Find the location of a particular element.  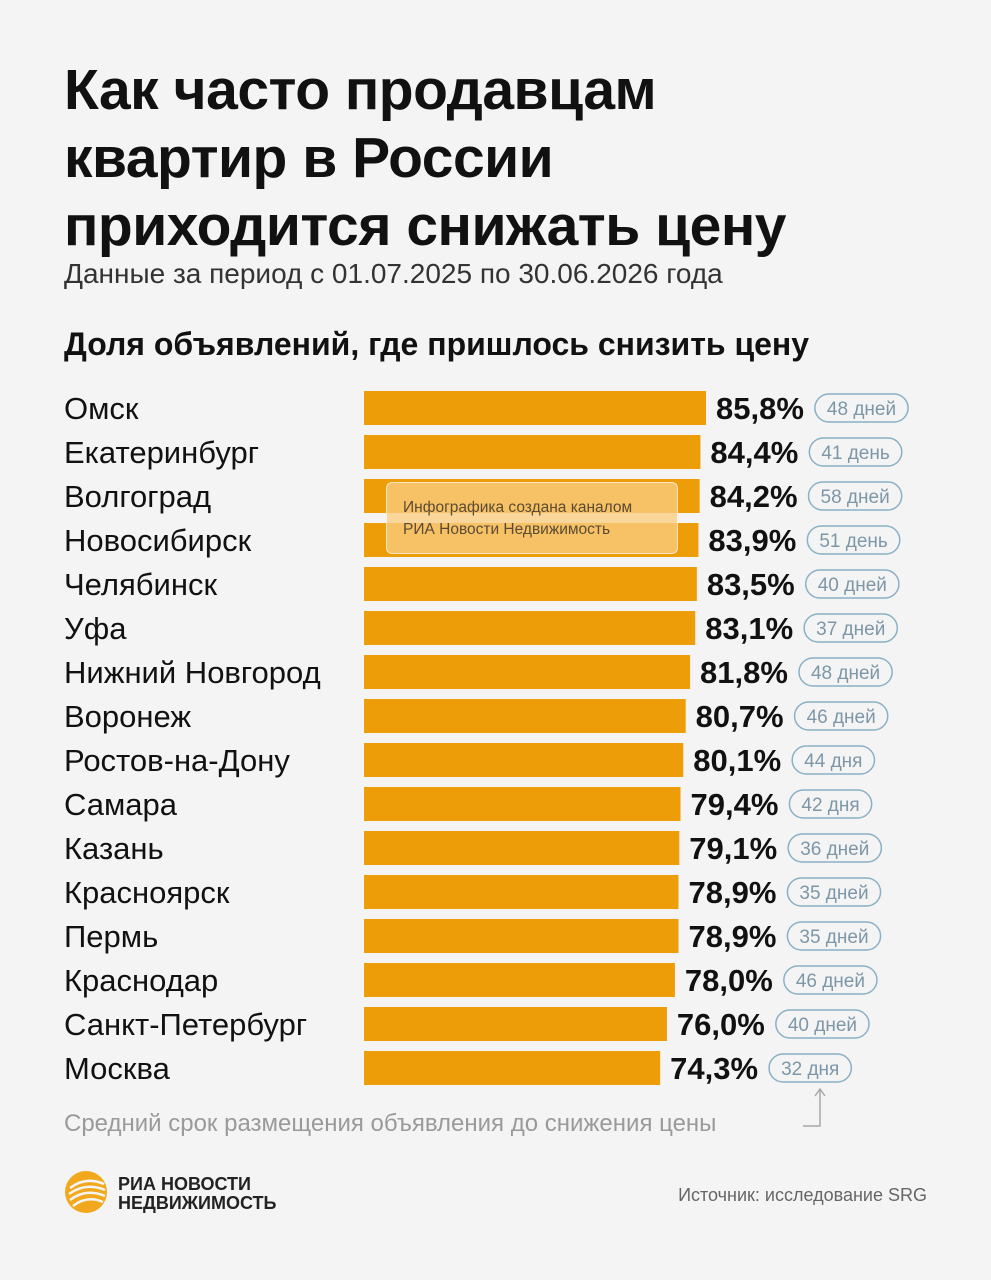

value-label: 81,8% is located at coordinates (744, 672).